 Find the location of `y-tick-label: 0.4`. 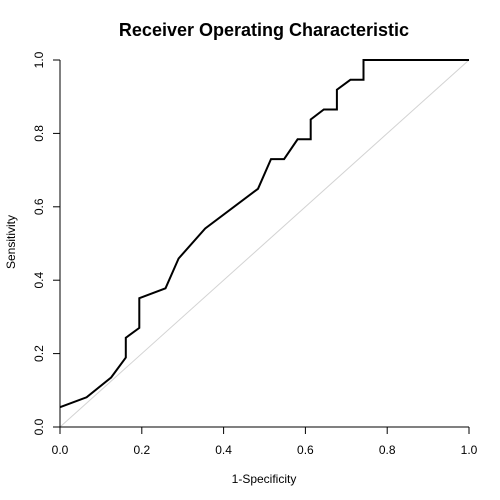

y-tick-label: 0.4 is located at coordinates (39, 280).